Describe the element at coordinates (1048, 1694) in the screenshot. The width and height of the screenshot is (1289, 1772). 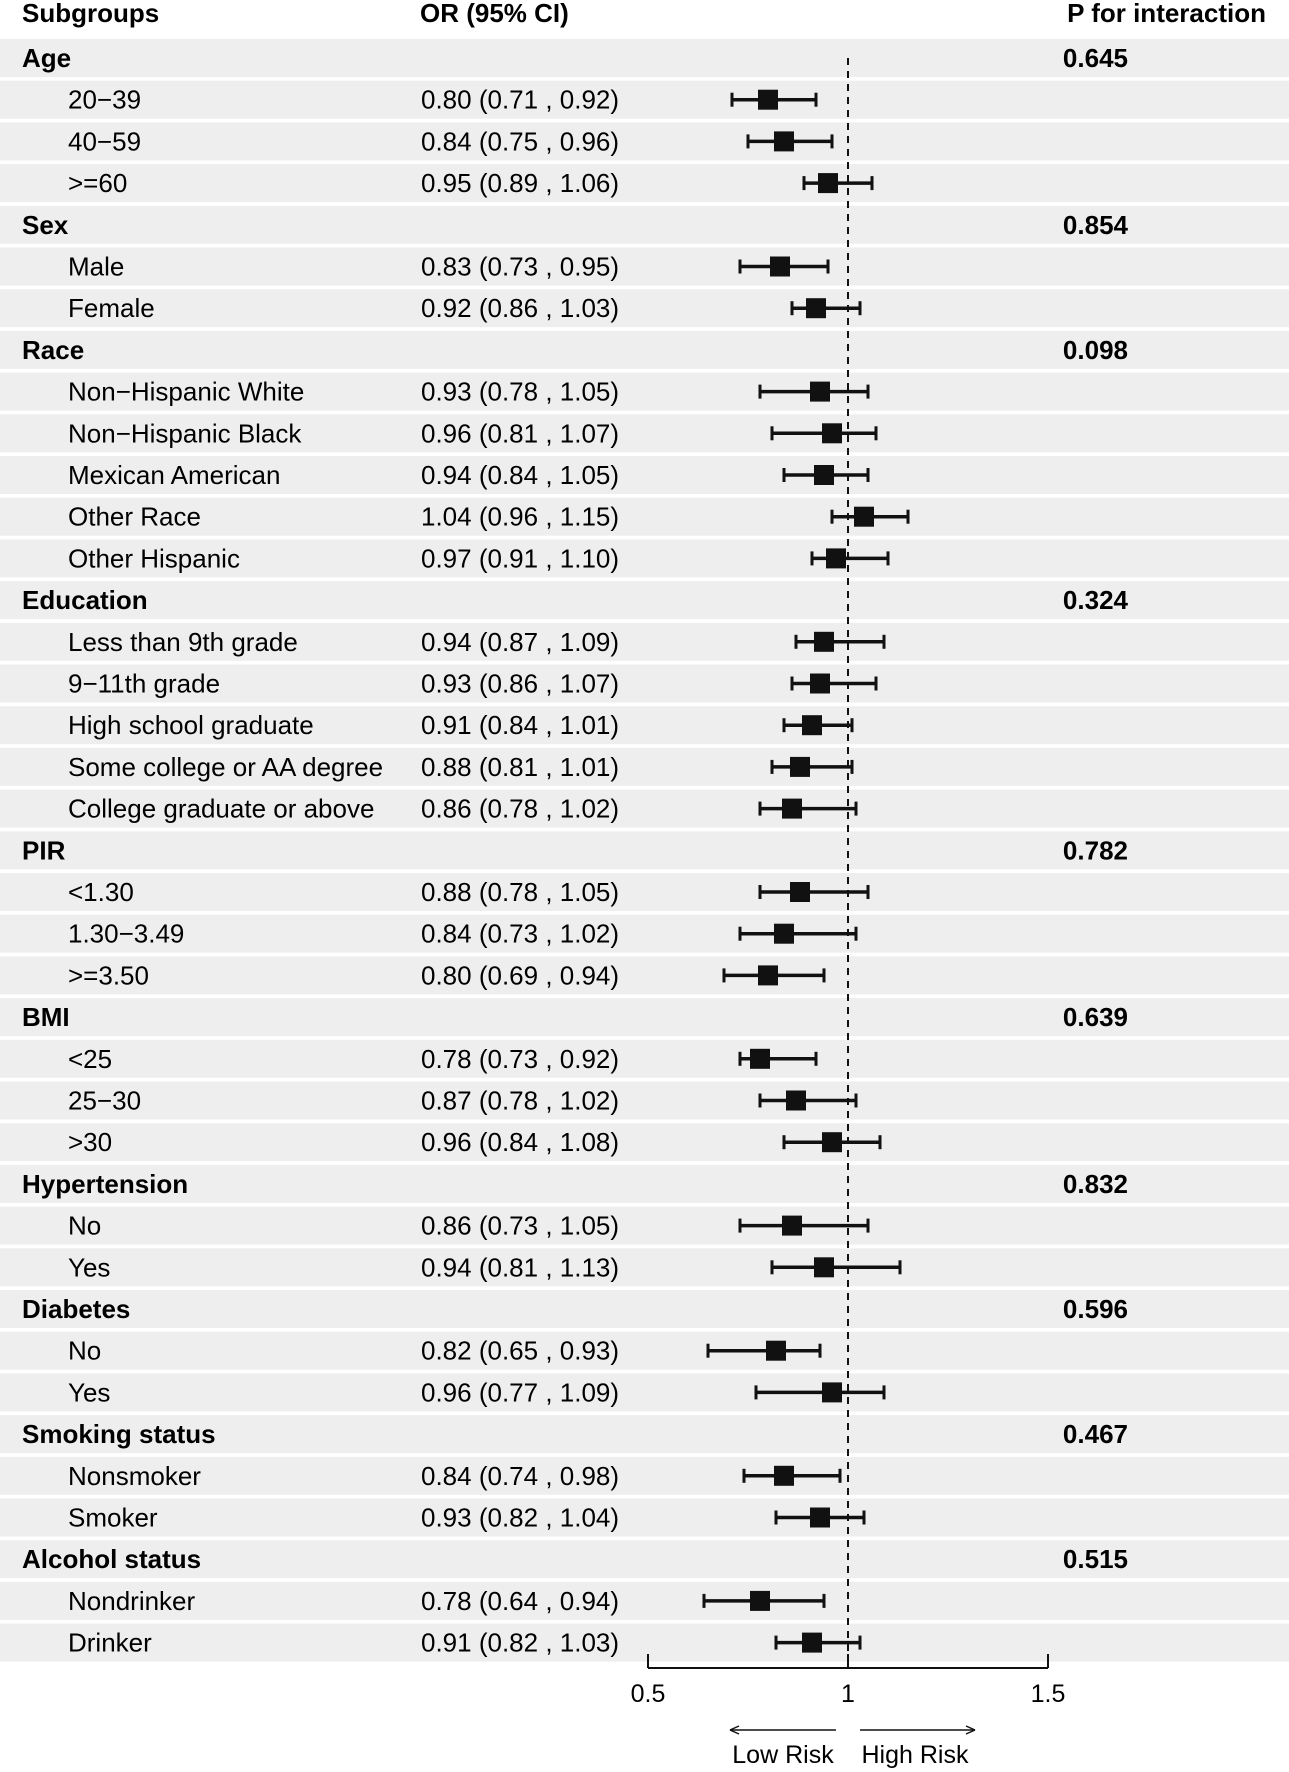
I see `x-tick-label: 1.5` at that location.